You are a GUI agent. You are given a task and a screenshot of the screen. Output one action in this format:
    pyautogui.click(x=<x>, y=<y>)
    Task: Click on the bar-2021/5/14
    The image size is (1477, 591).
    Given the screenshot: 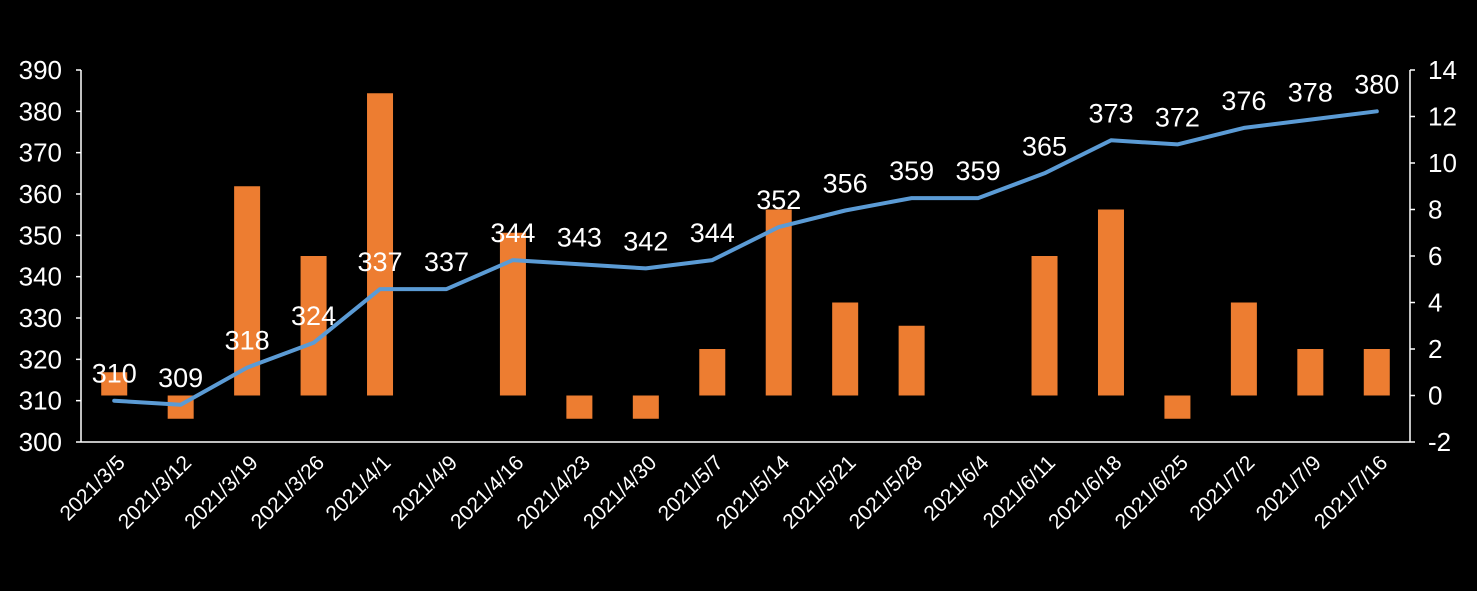 What is the action you would take?
    pyautogui.click(x=778, y=302)
    